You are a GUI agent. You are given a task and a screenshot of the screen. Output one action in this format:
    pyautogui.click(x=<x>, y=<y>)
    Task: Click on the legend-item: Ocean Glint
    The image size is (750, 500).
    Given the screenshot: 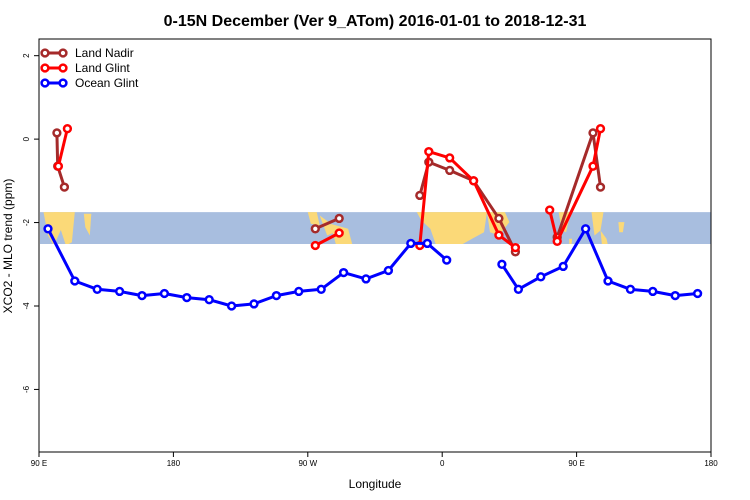 What is the action you would take?
    pyautogui.click(x=89, y=83)
    